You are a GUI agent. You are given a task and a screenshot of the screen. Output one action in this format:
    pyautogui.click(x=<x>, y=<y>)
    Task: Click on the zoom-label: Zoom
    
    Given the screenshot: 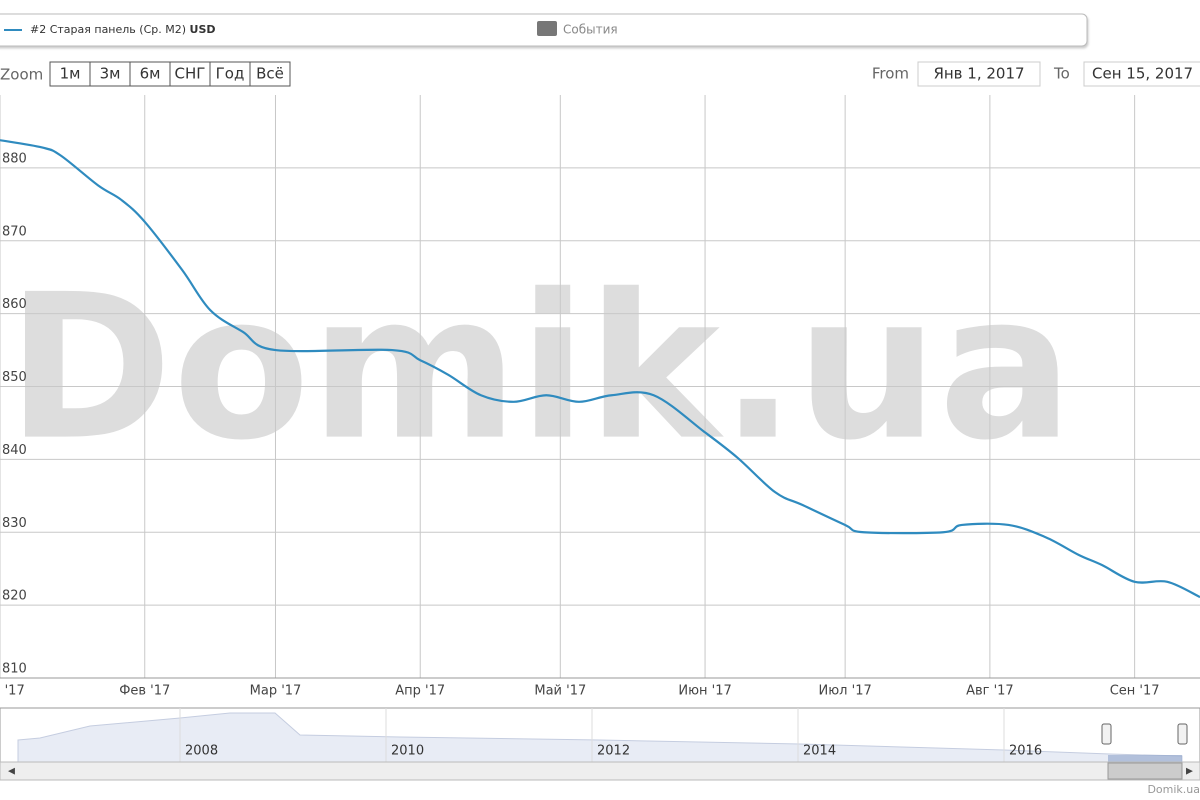 What is the action you would take?
    pyautogui.click(x=21, y=75)
    